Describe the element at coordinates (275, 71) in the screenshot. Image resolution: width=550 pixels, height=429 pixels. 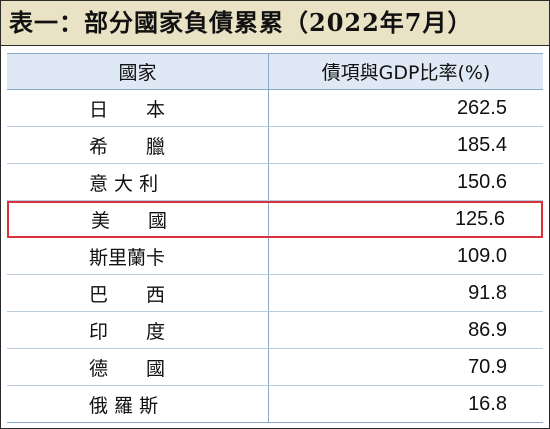
I see `table-header-row: 國家 債項與GDP比率(%)` at that location.